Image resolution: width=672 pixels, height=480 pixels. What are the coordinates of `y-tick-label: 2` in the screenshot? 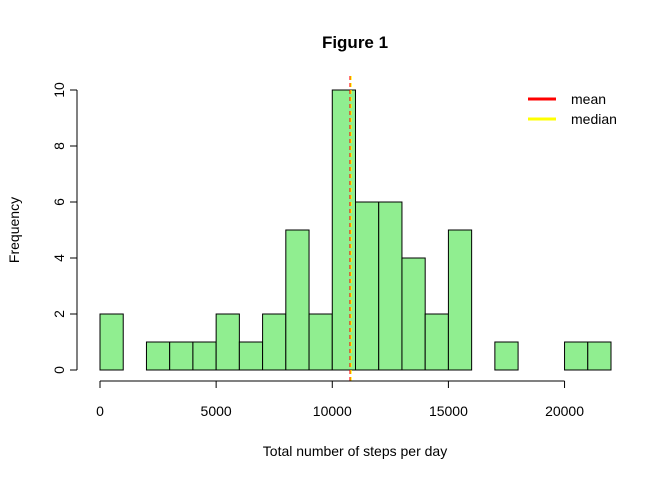 It's located at (59, 314).